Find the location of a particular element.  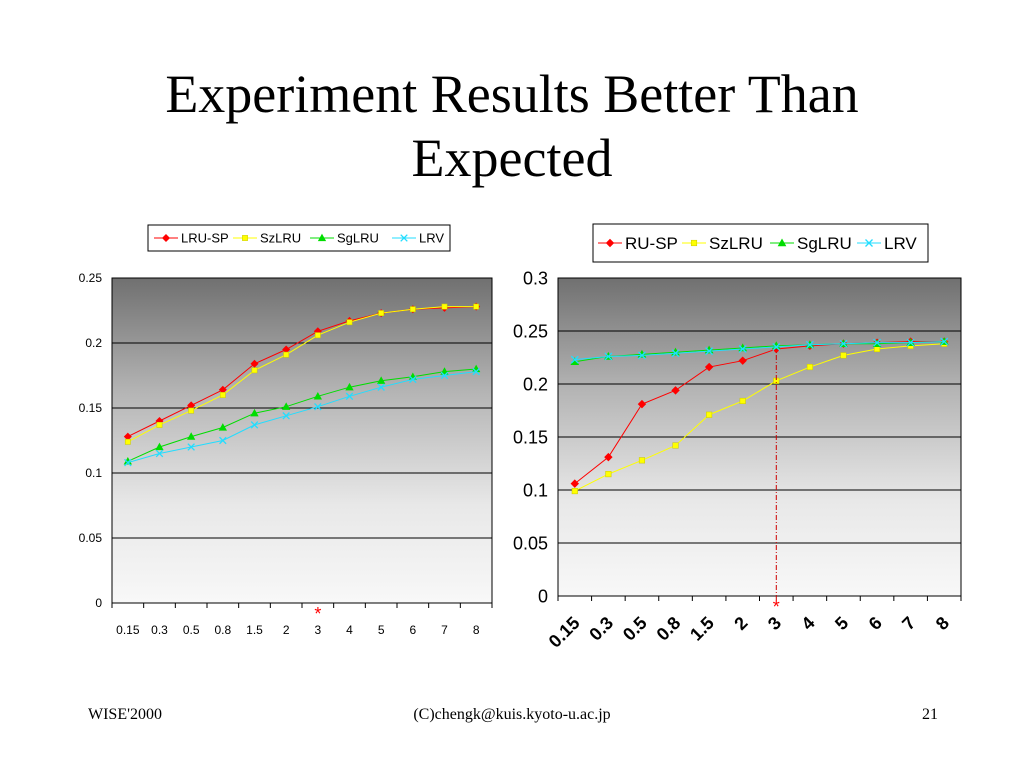

legend-item-sglru: SgLRU is located at coordinates (811, 243).